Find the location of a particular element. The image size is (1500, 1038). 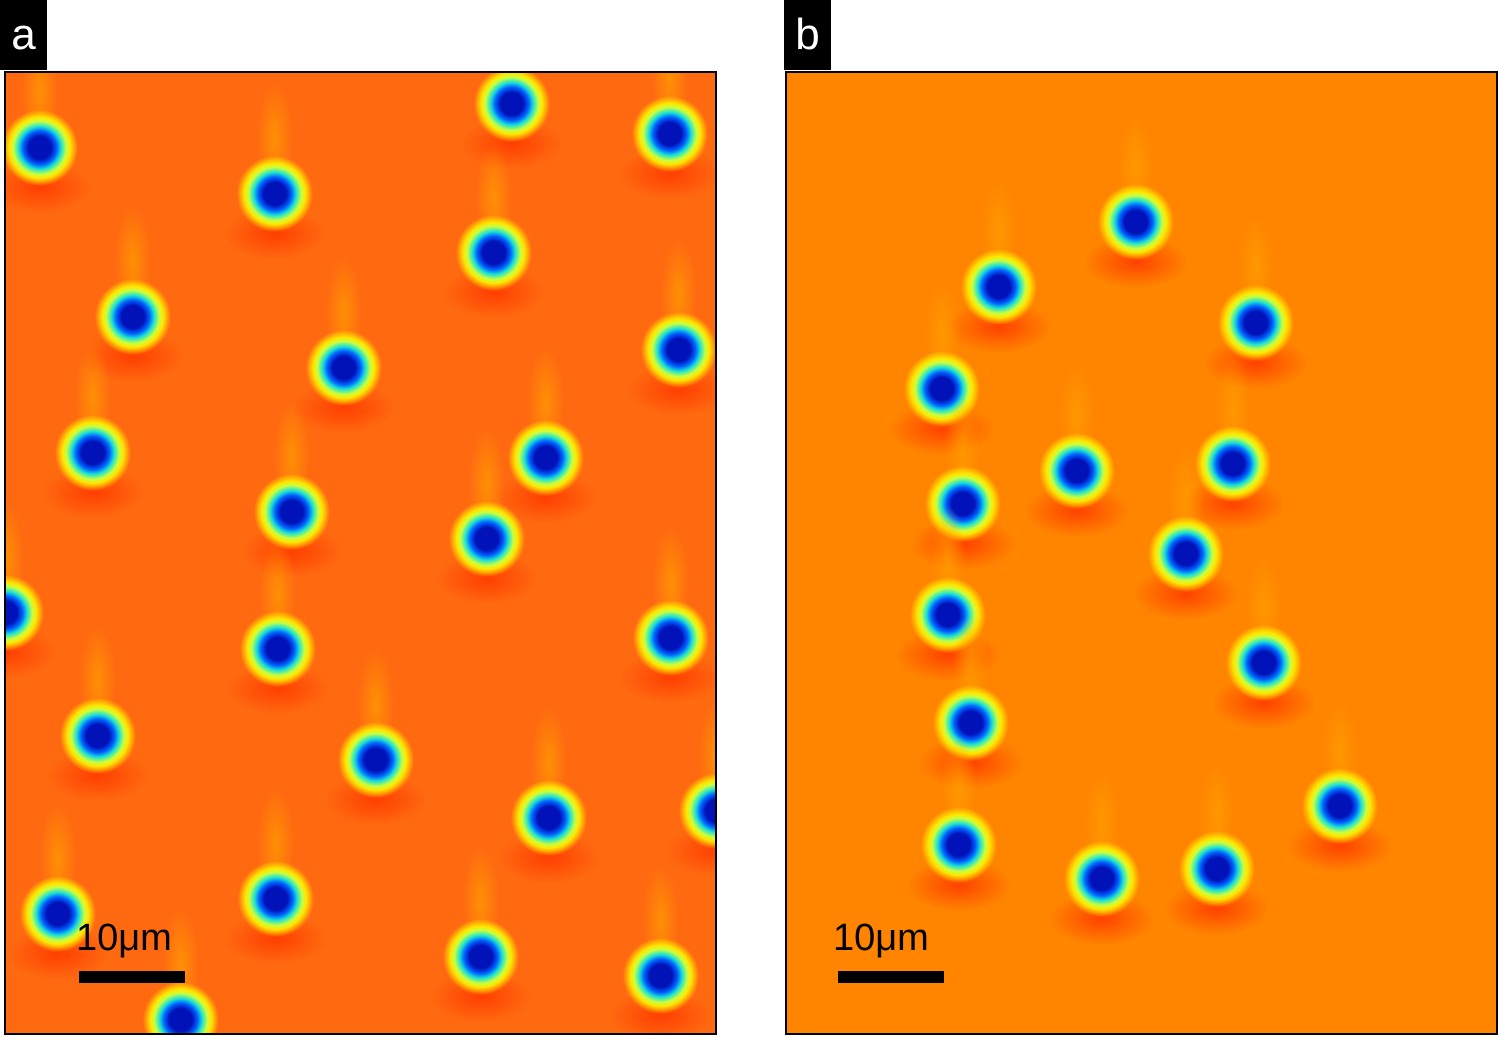

panel-b-label: b is located at coordinates (807, 35).